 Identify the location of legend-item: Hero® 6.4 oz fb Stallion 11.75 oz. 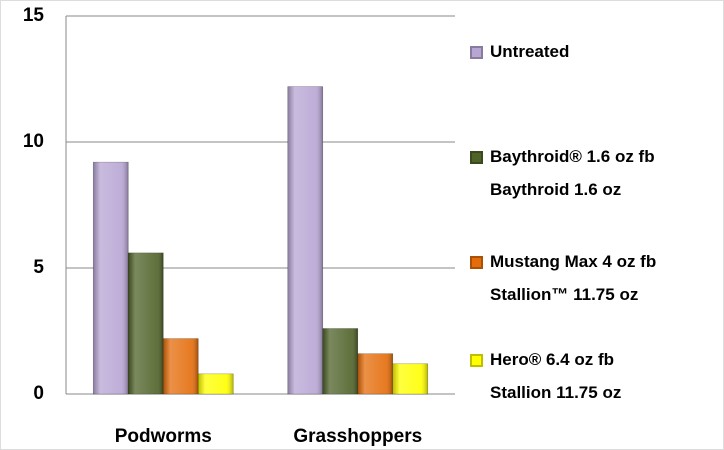
(545, 376).